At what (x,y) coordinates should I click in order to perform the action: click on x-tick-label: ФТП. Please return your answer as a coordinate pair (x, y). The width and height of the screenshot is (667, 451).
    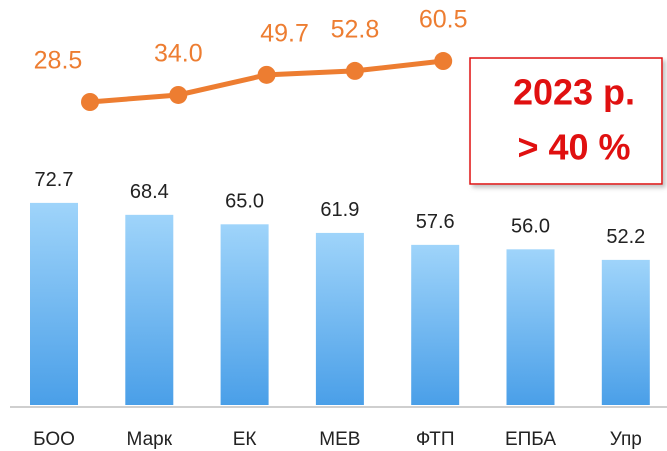
    Looking at the image, I should click on (435, 439).